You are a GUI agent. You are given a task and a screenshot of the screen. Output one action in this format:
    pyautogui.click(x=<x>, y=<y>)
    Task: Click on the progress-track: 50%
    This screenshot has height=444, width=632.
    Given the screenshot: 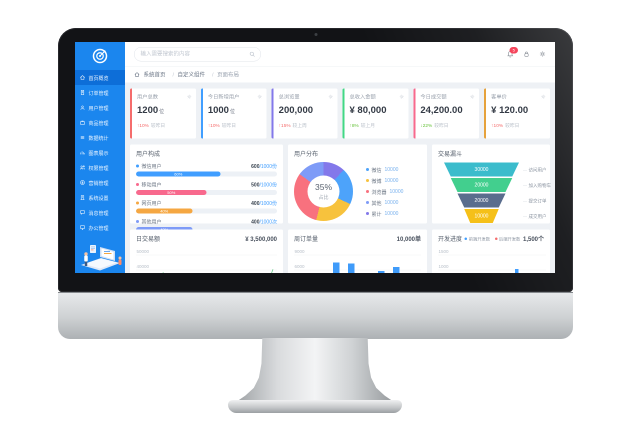 What is the action you would take?
    pyautogui.click(x=206, y=192)
    